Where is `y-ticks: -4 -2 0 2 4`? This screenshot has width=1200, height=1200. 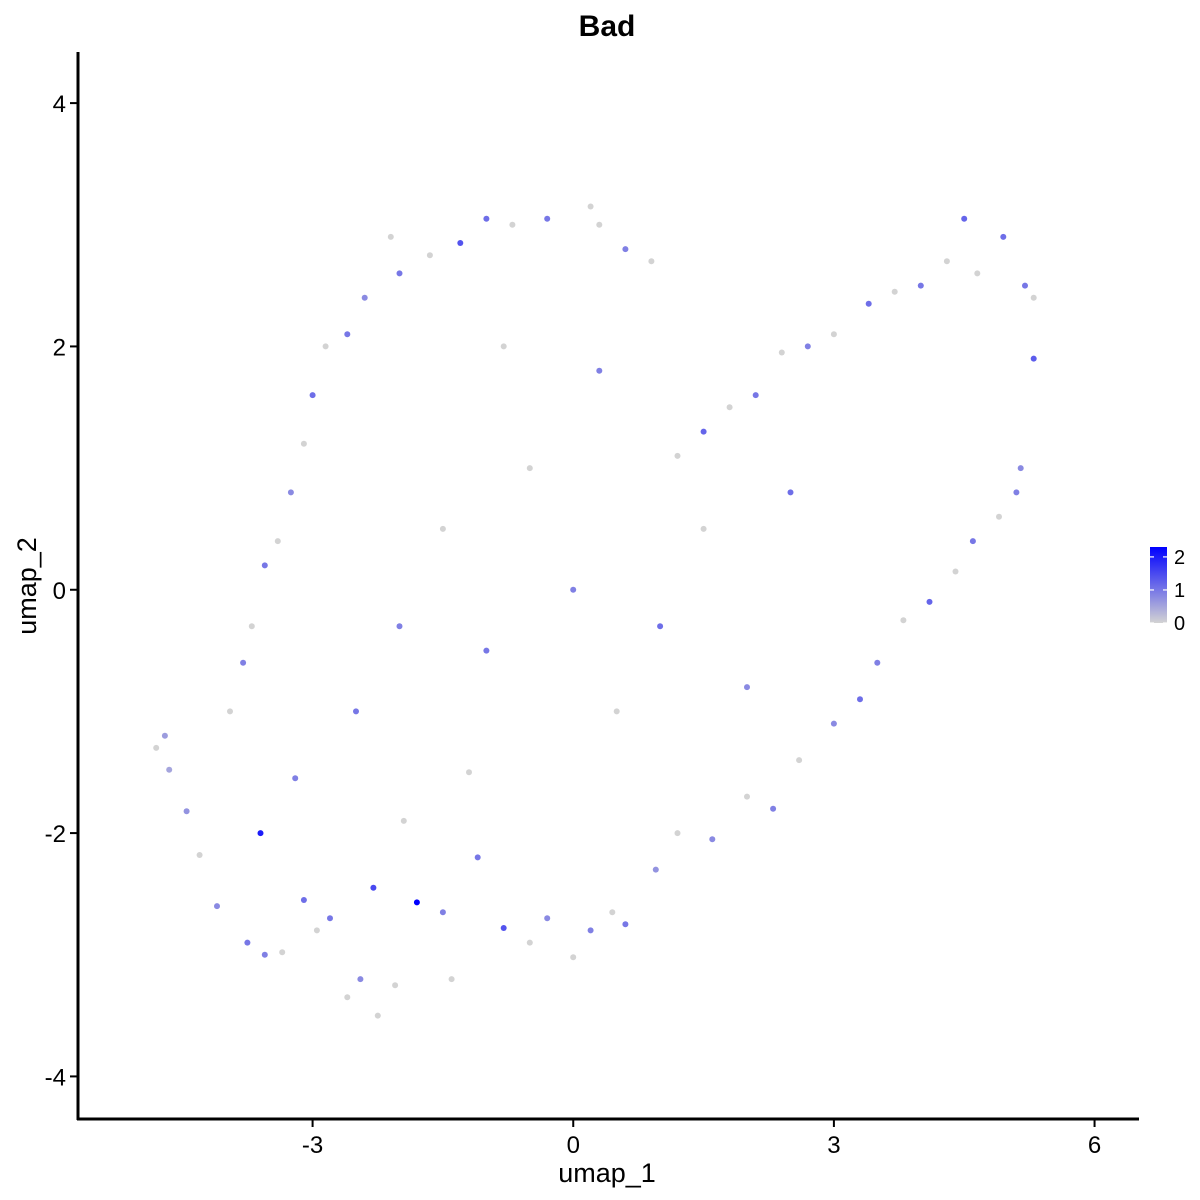
y-ticks: -4 -2 0 2 4 is located at coordinates (61, 591).